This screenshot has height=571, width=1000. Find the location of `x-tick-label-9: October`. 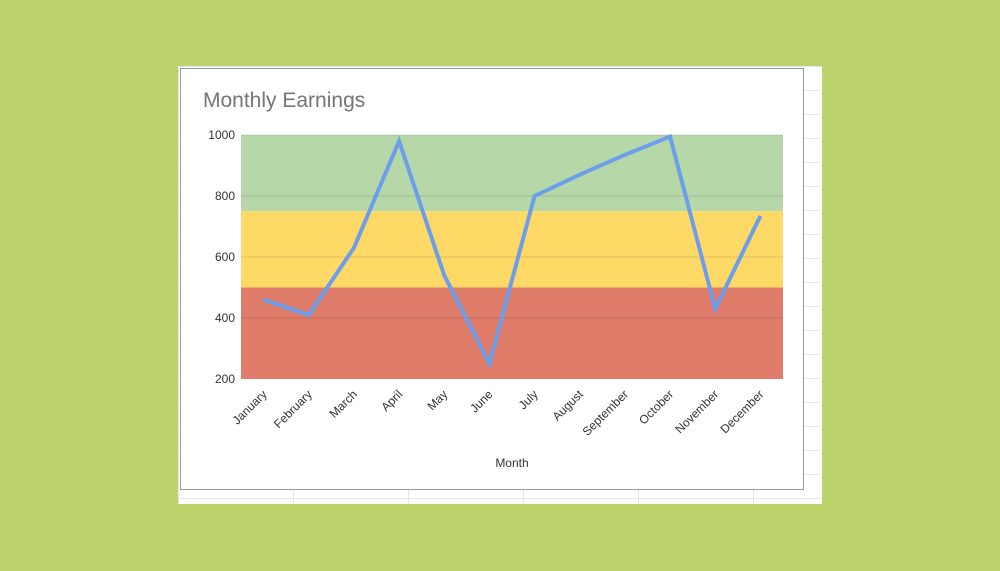

x-tick-label-9: October is located at coordinates (656, 407).